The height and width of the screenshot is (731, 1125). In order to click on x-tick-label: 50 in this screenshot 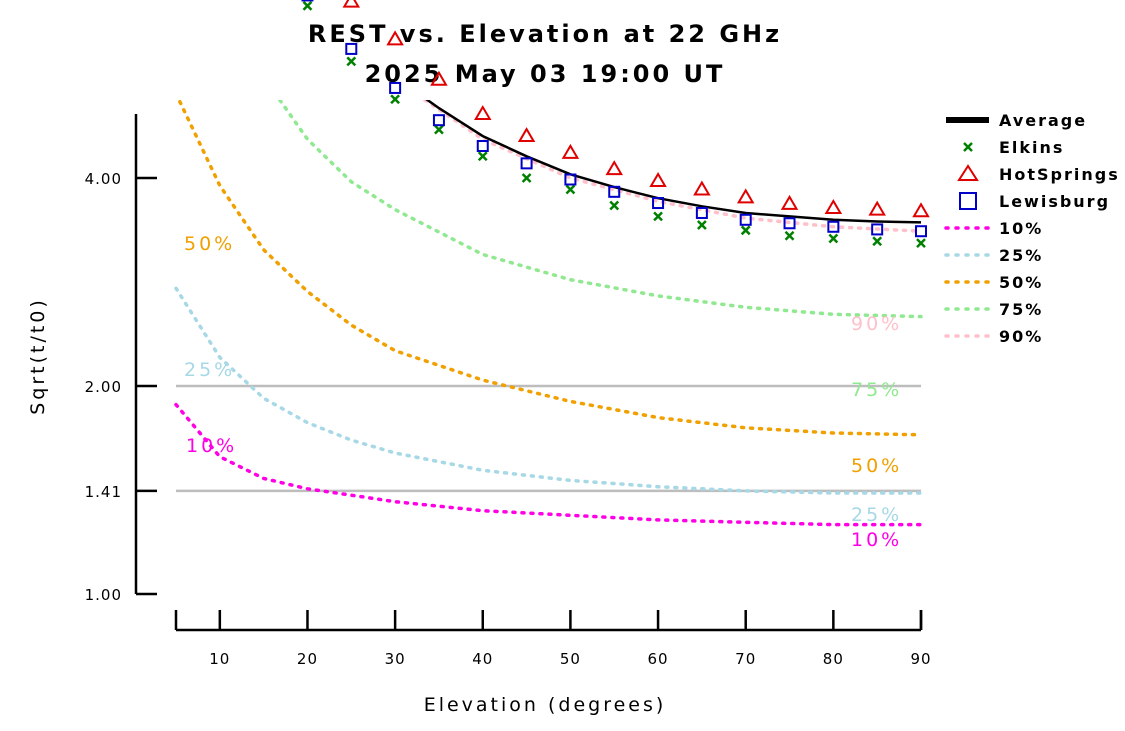, I will do `click(570, 659)`.